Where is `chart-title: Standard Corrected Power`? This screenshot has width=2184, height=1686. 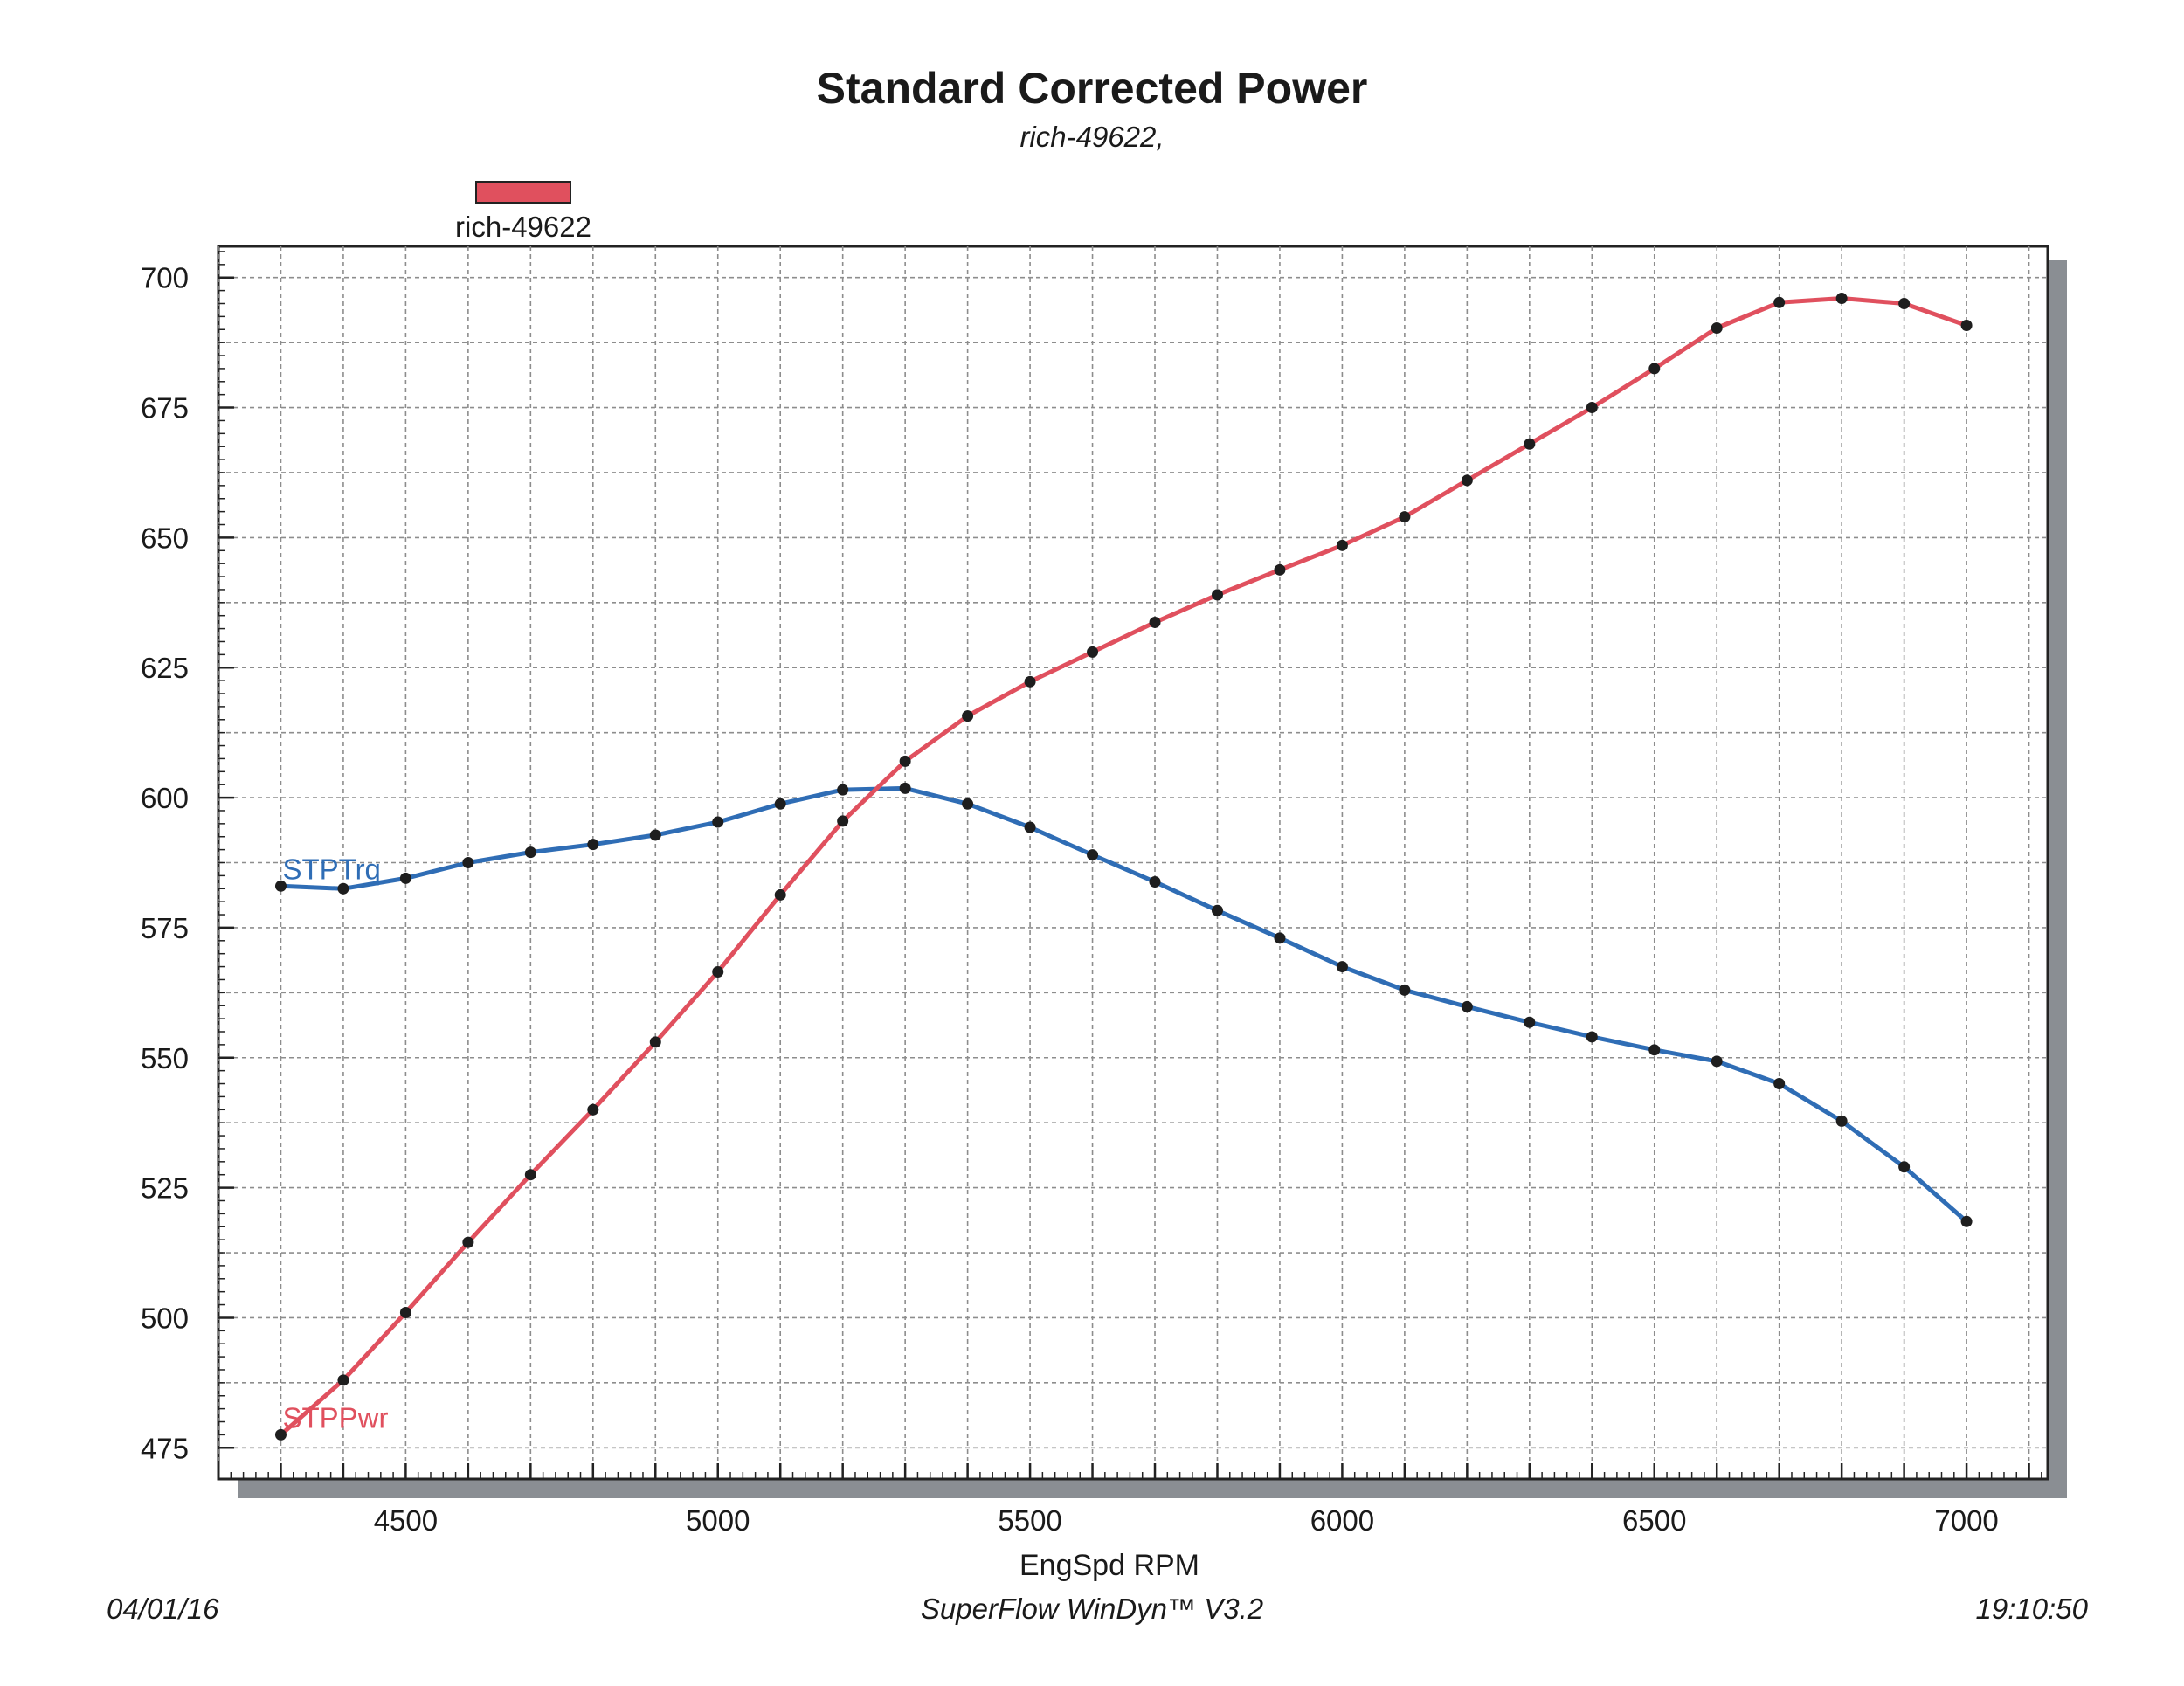
chart-title: Standard Corrected Power is located at coordinates (1092, 88).